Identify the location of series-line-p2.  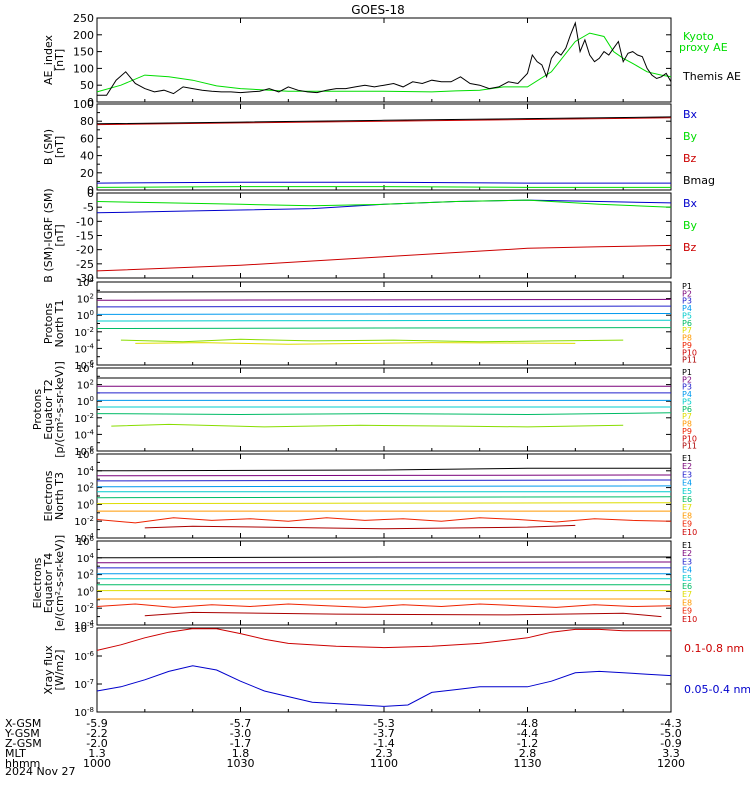
(384, 299).